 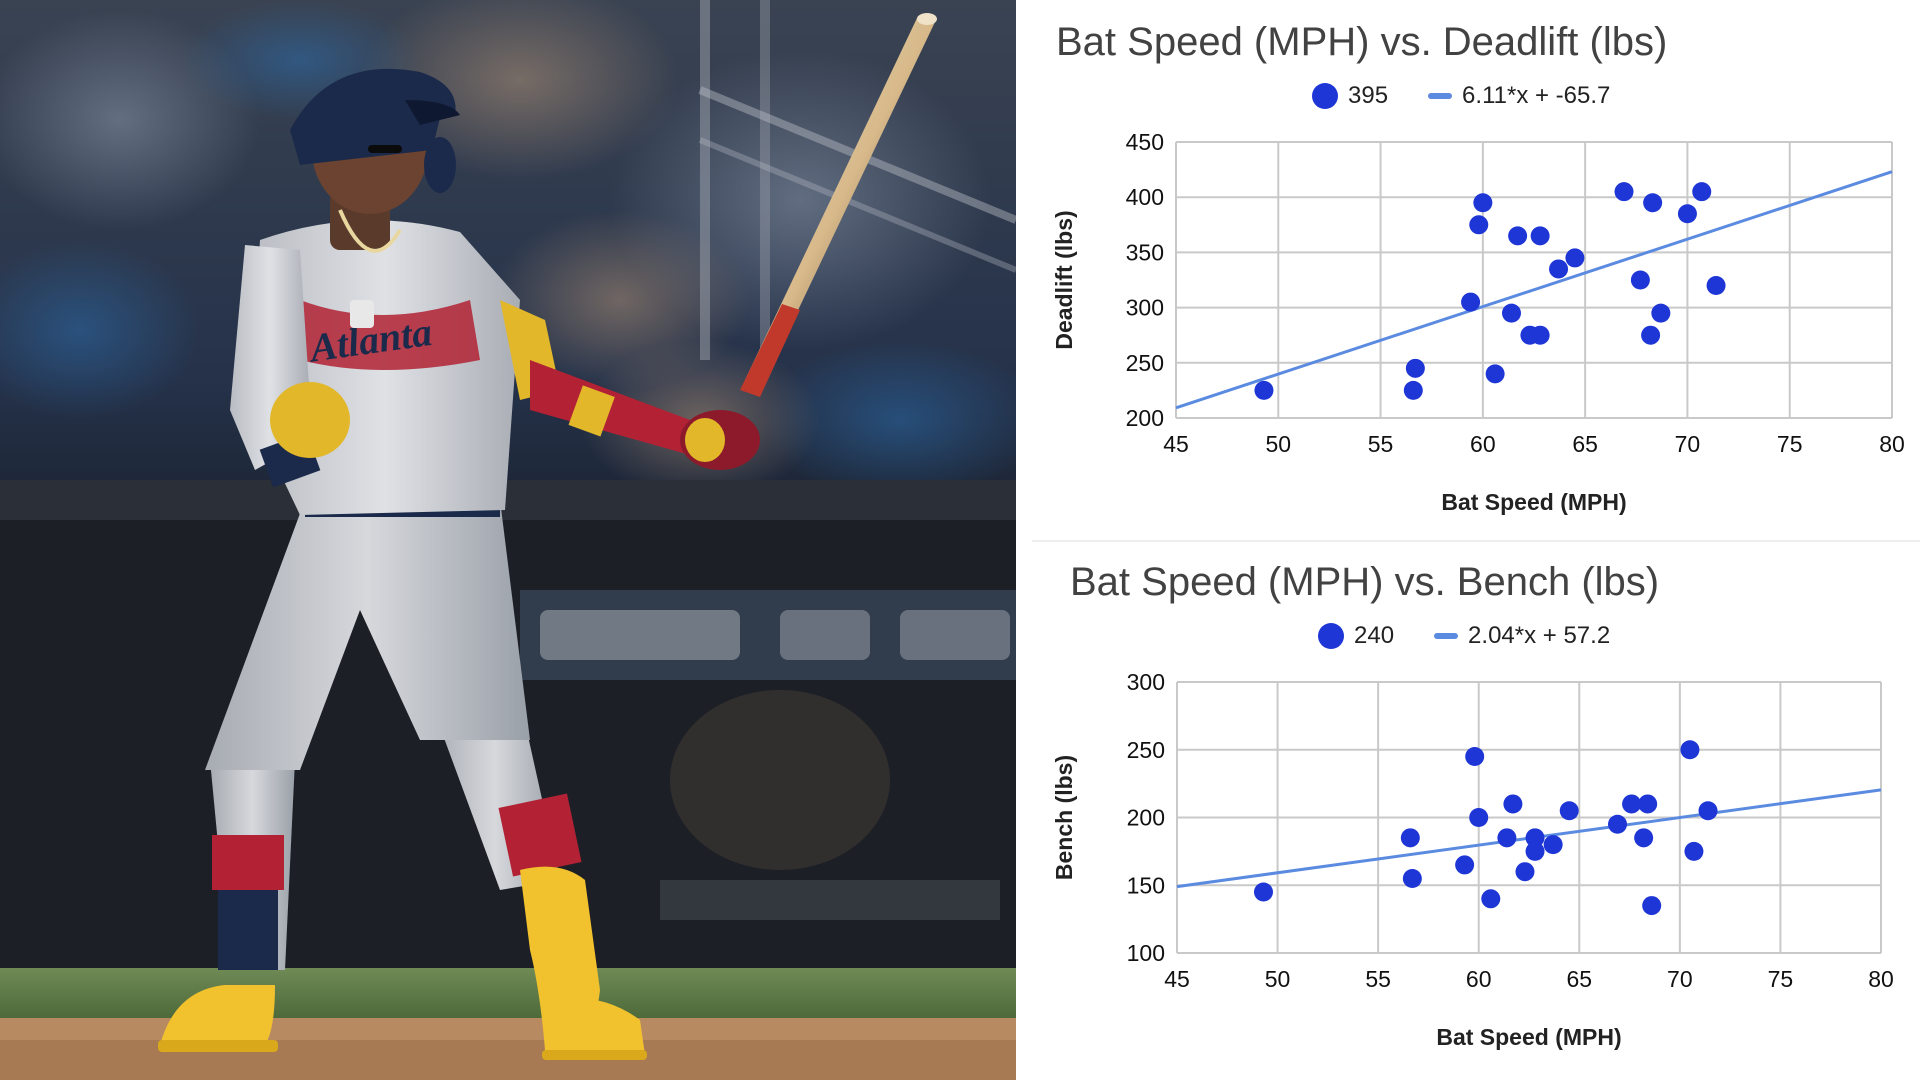 I want to click on y-axis-label: Bench (lbs), so click(x=1064, y=817).